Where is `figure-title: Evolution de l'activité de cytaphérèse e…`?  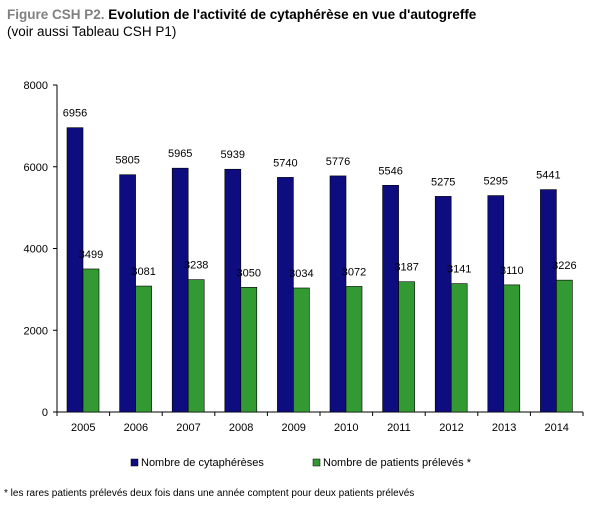
figure-title: Evolution de l'activité de cytaphérèse e… is located at coordinates (292, 14).